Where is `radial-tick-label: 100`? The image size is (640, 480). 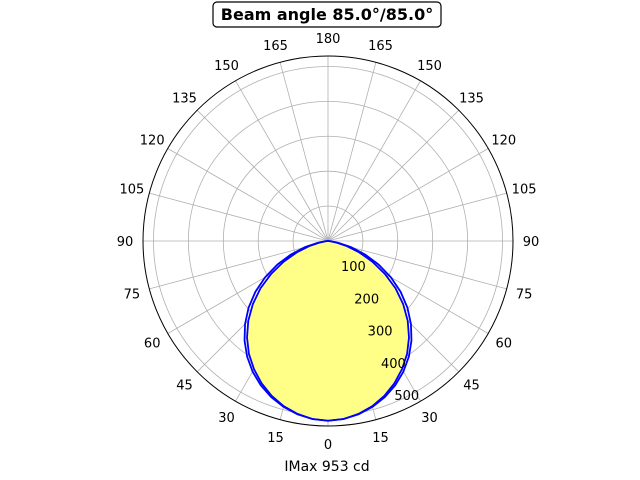 radial-tick-label: 100 is located at coordinates (353, 267).